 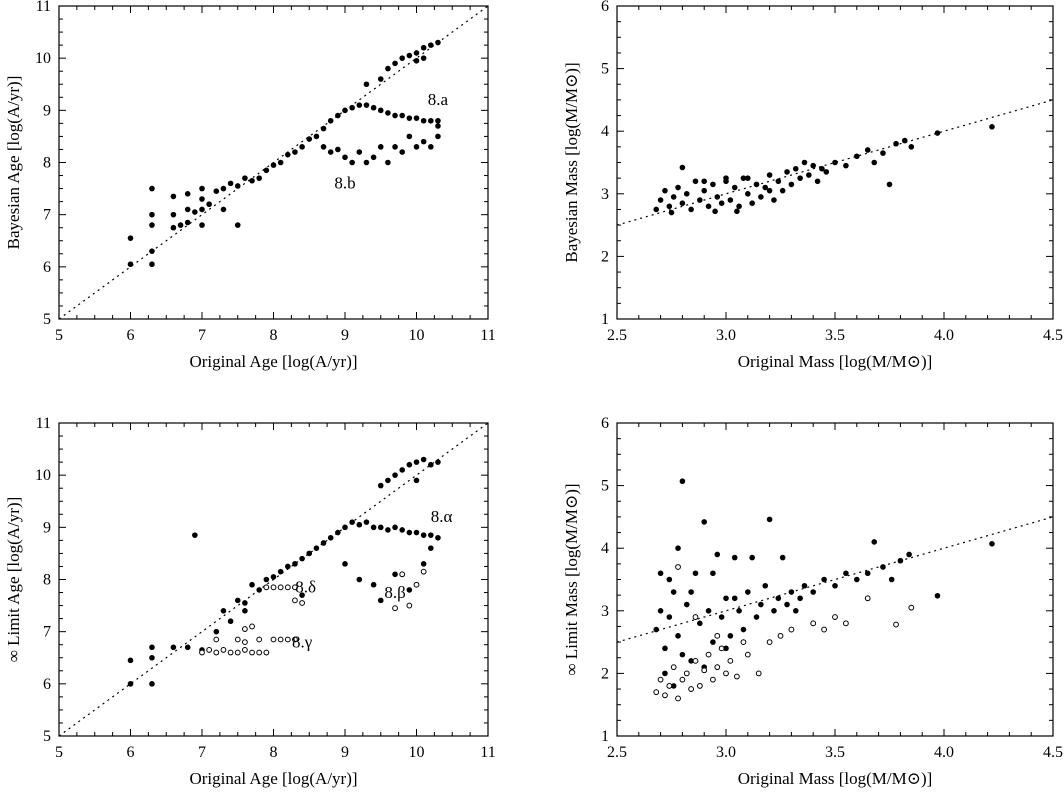 What do you see at coordinates (47, 632) in the screenshot?
I see `y-tick-label: 7` at bounding box center [47, 632].